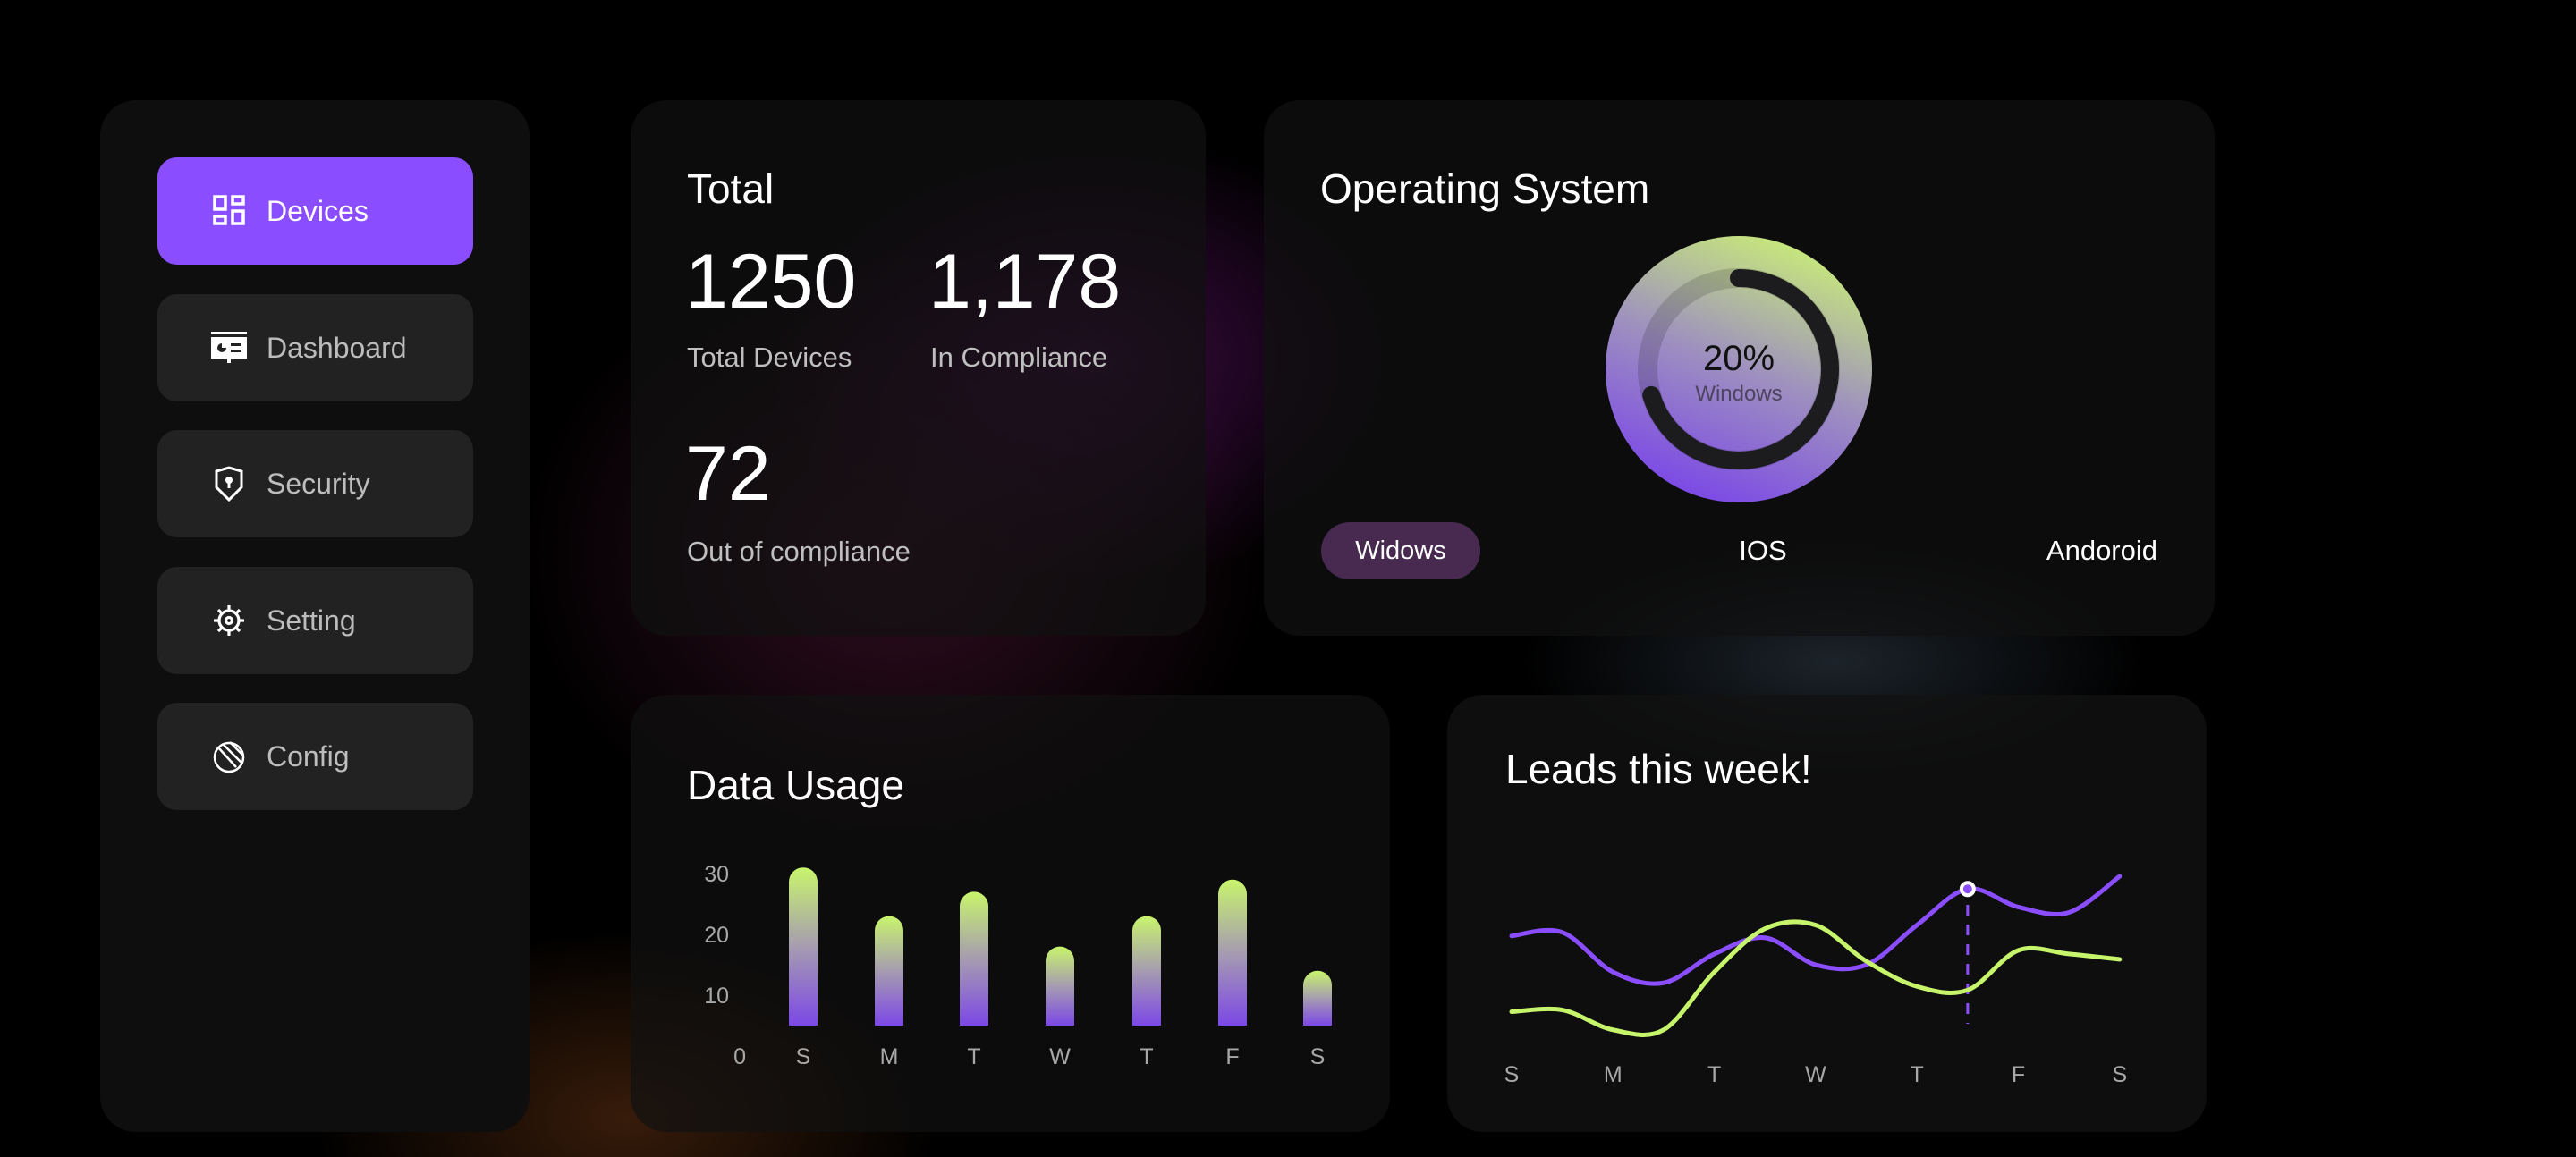 The height and width of the screenshot is (1157, 2576). I want to click on sidebar-item-setting: Setting, so click(315, 620).